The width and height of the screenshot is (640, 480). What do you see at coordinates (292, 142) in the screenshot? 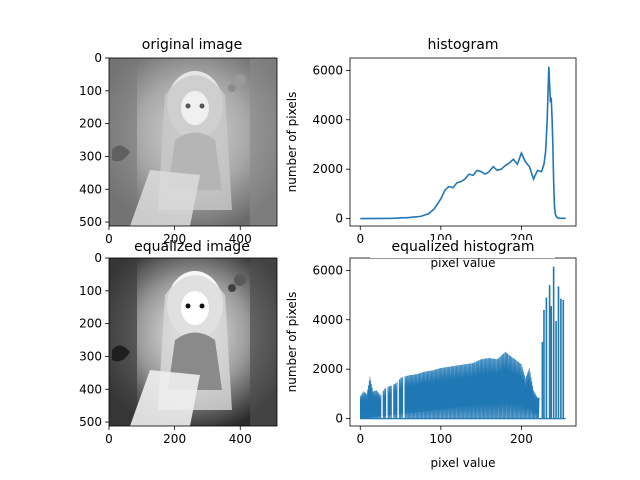
I see `histogram-ylabel: number of pixels` at bounding box center [292, 142].